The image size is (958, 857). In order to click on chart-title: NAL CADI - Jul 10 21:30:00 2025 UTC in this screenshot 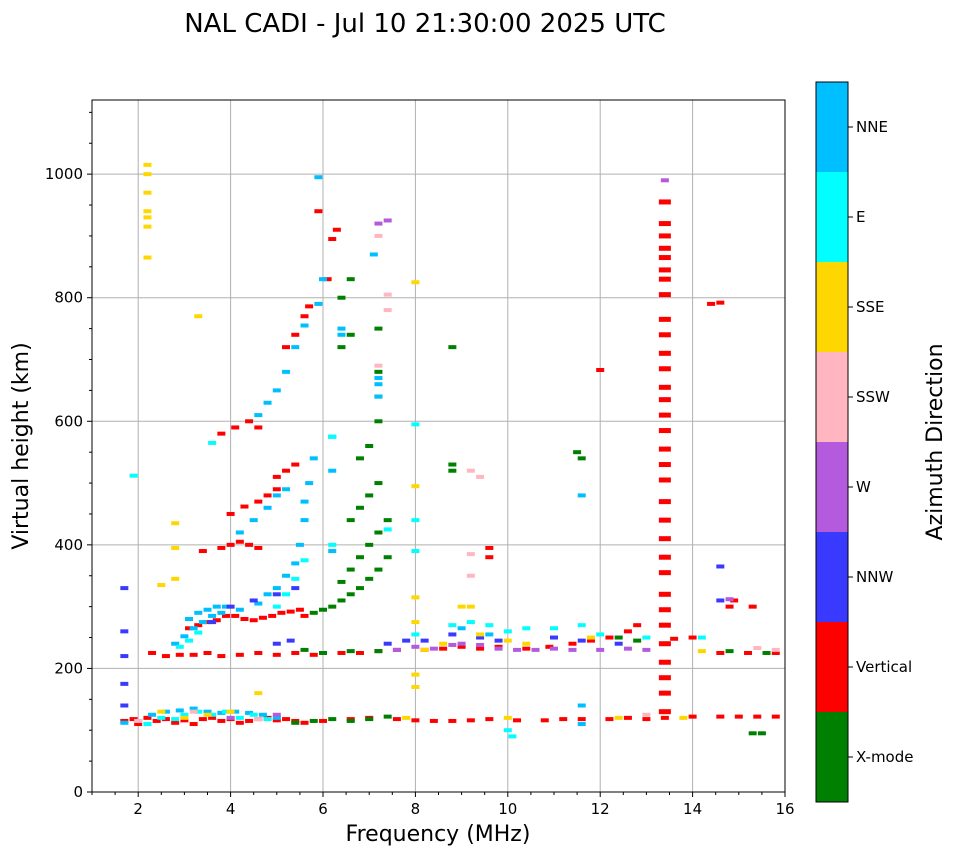, I will do `click(425, 24)`.